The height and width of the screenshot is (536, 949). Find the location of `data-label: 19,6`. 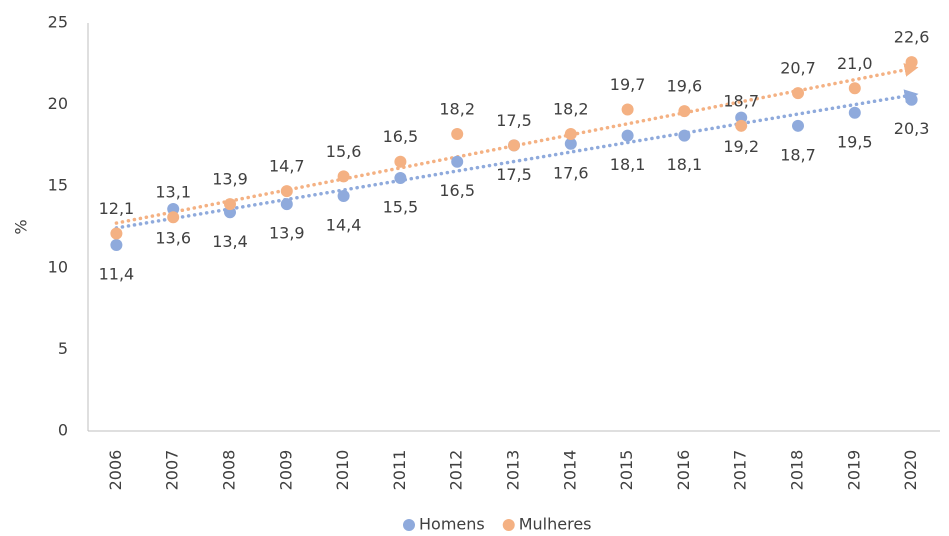

data-label: 19,6 is located at coordinates (685, 86).